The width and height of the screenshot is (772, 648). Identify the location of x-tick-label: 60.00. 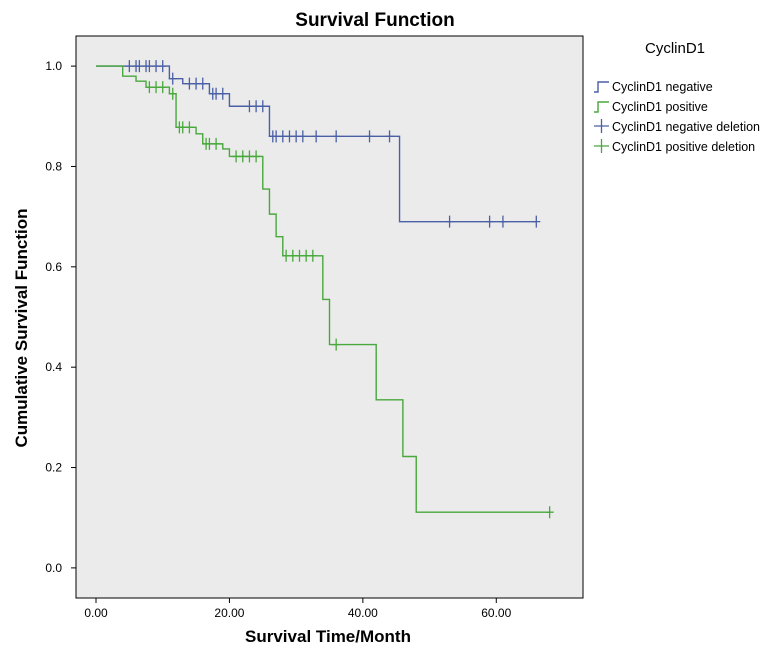
(496, 613).